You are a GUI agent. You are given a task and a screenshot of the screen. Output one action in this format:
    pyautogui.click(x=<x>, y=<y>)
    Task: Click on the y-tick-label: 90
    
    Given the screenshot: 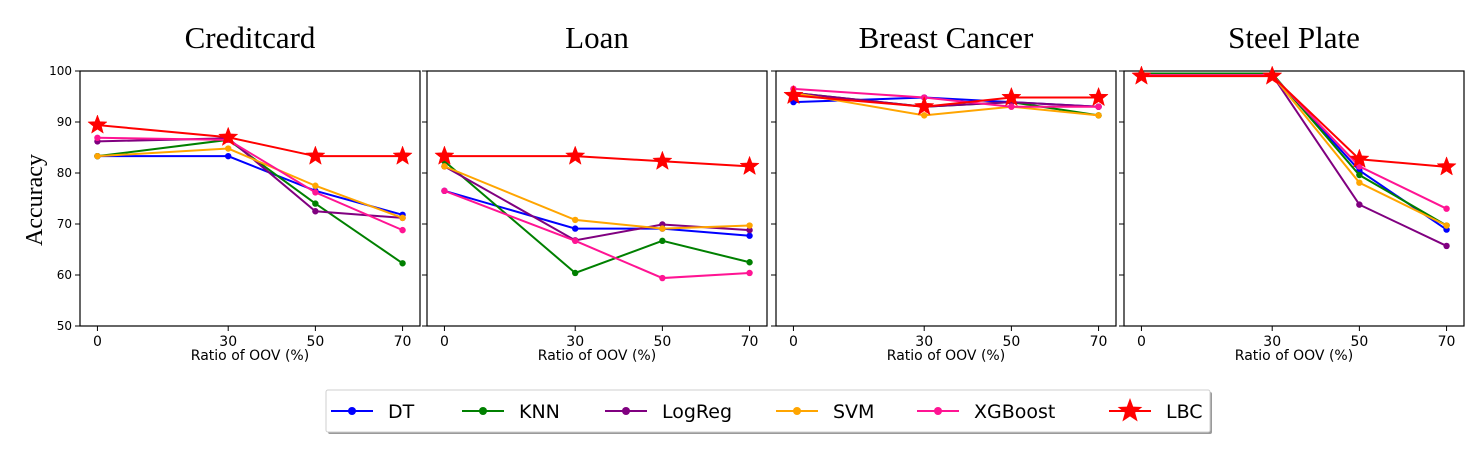 What is the action you would take?
    pyautogui.click(x=64, y=122)
    